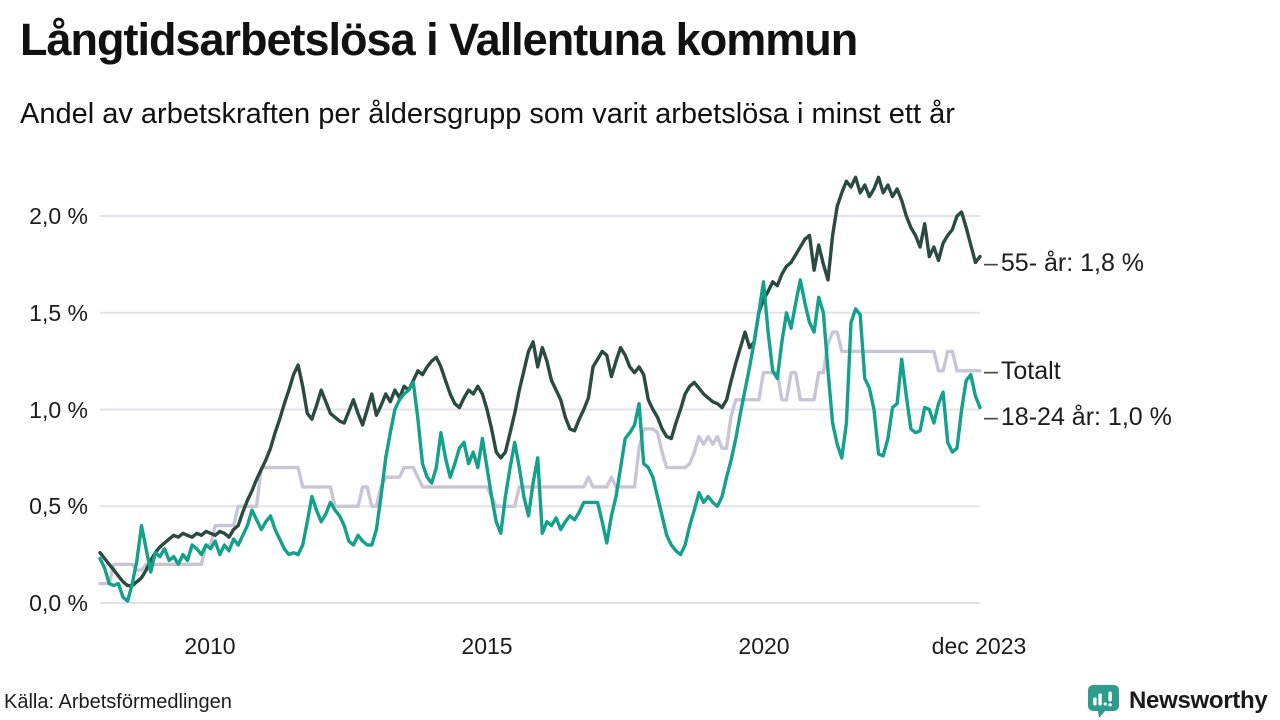  What do you see at coordinates (764, 646) in the screenshot?
I see `x-axis-tick-label: 2020` at bounding box center [764, 646].